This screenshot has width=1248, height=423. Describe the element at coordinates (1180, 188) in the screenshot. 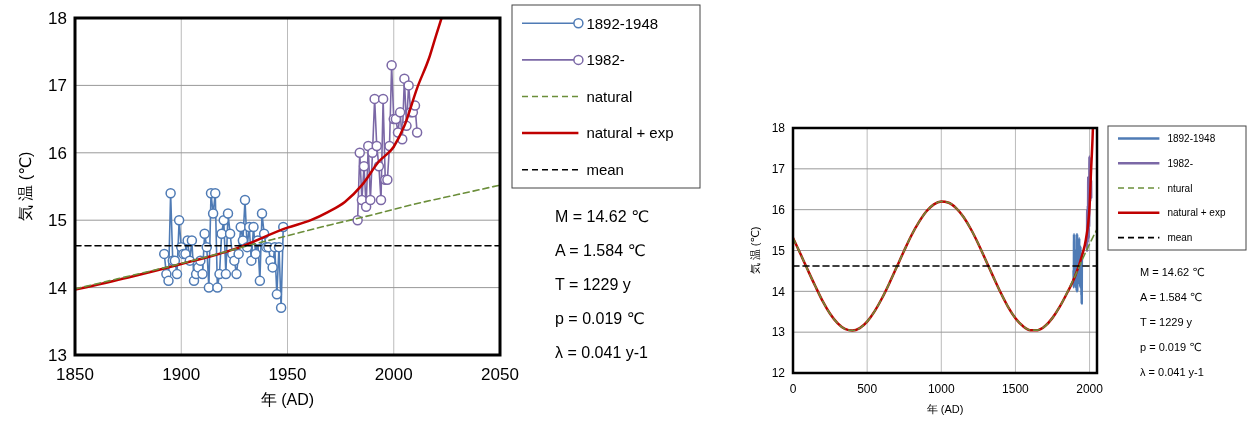

I see `legend-label: ntural` at that location.